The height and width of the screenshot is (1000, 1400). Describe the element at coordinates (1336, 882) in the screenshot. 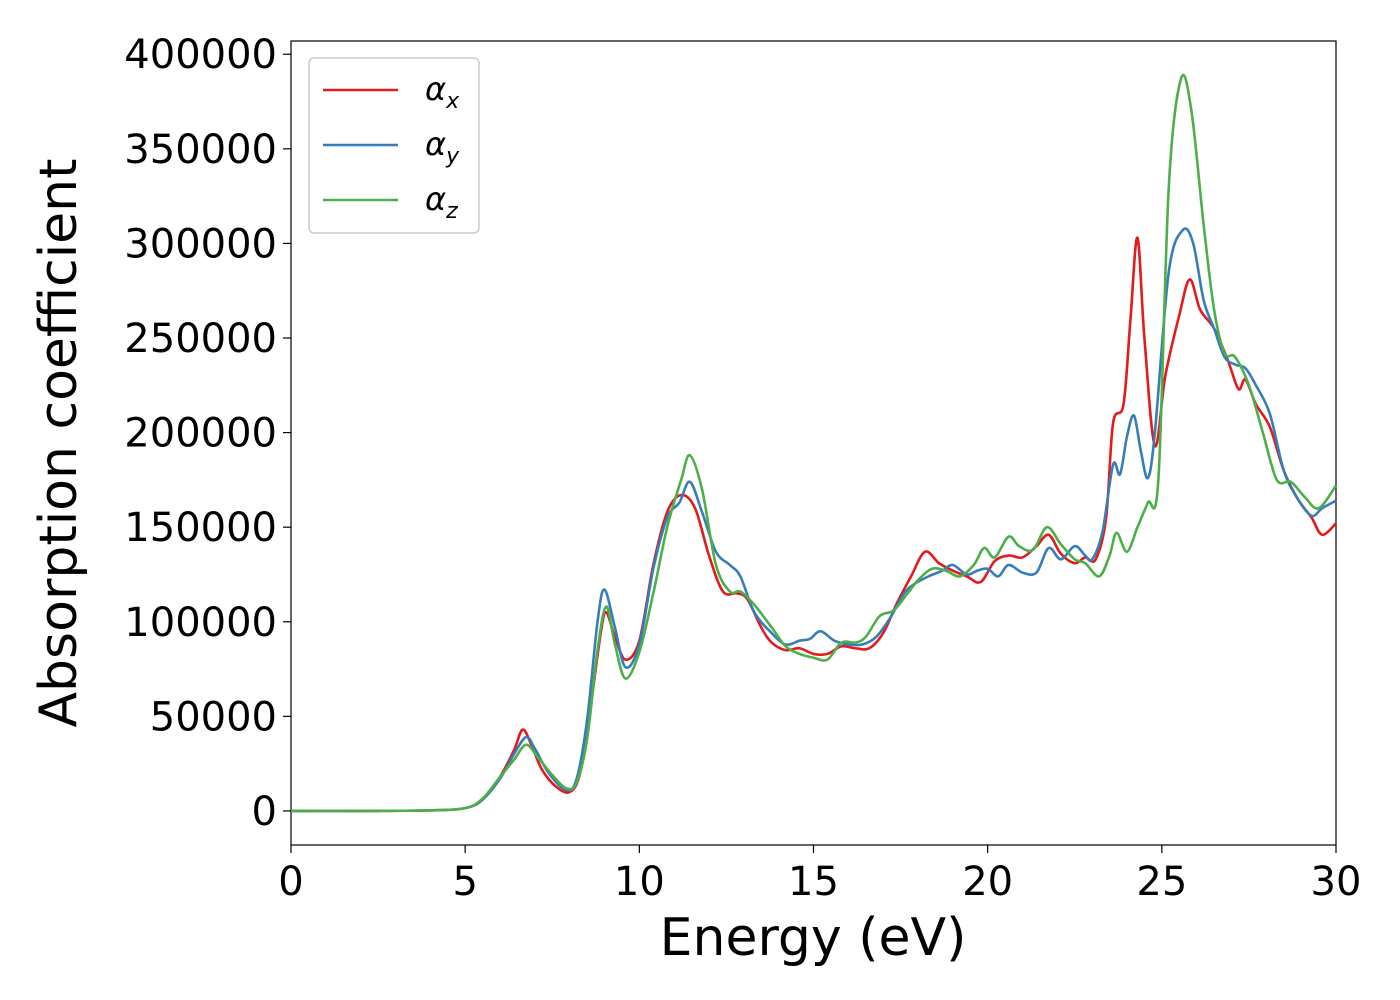

I see `x-tick-label: 30` at that location.